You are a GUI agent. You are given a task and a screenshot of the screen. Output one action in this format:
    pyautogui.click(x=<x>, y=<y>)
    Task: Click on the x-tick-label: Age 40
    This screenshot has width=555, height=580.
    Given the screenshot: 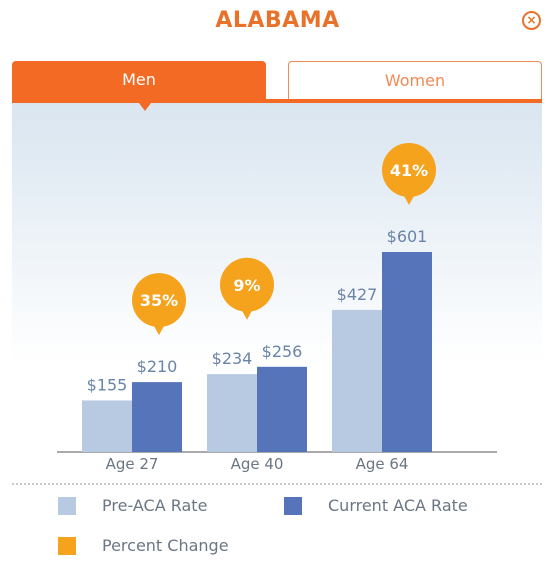 What is the action you would take?
    pyautogui.click(x=257, y=464)
    